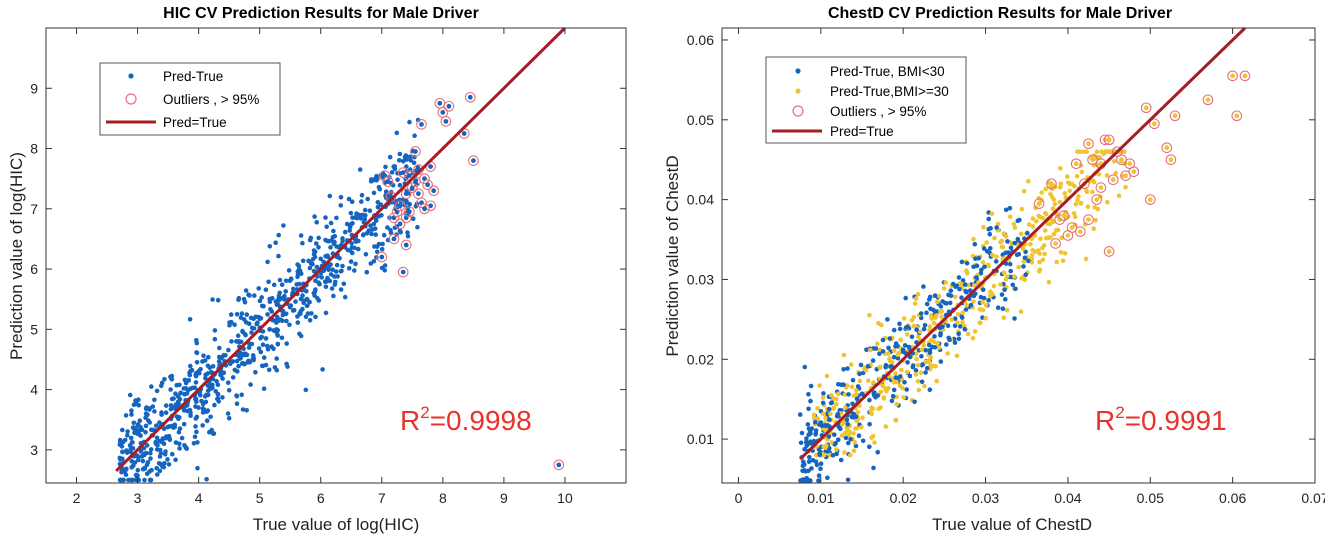 This screenshot has width=1325, height=543. I want to click on x-tick-label: 0.03, so click(985, 498).